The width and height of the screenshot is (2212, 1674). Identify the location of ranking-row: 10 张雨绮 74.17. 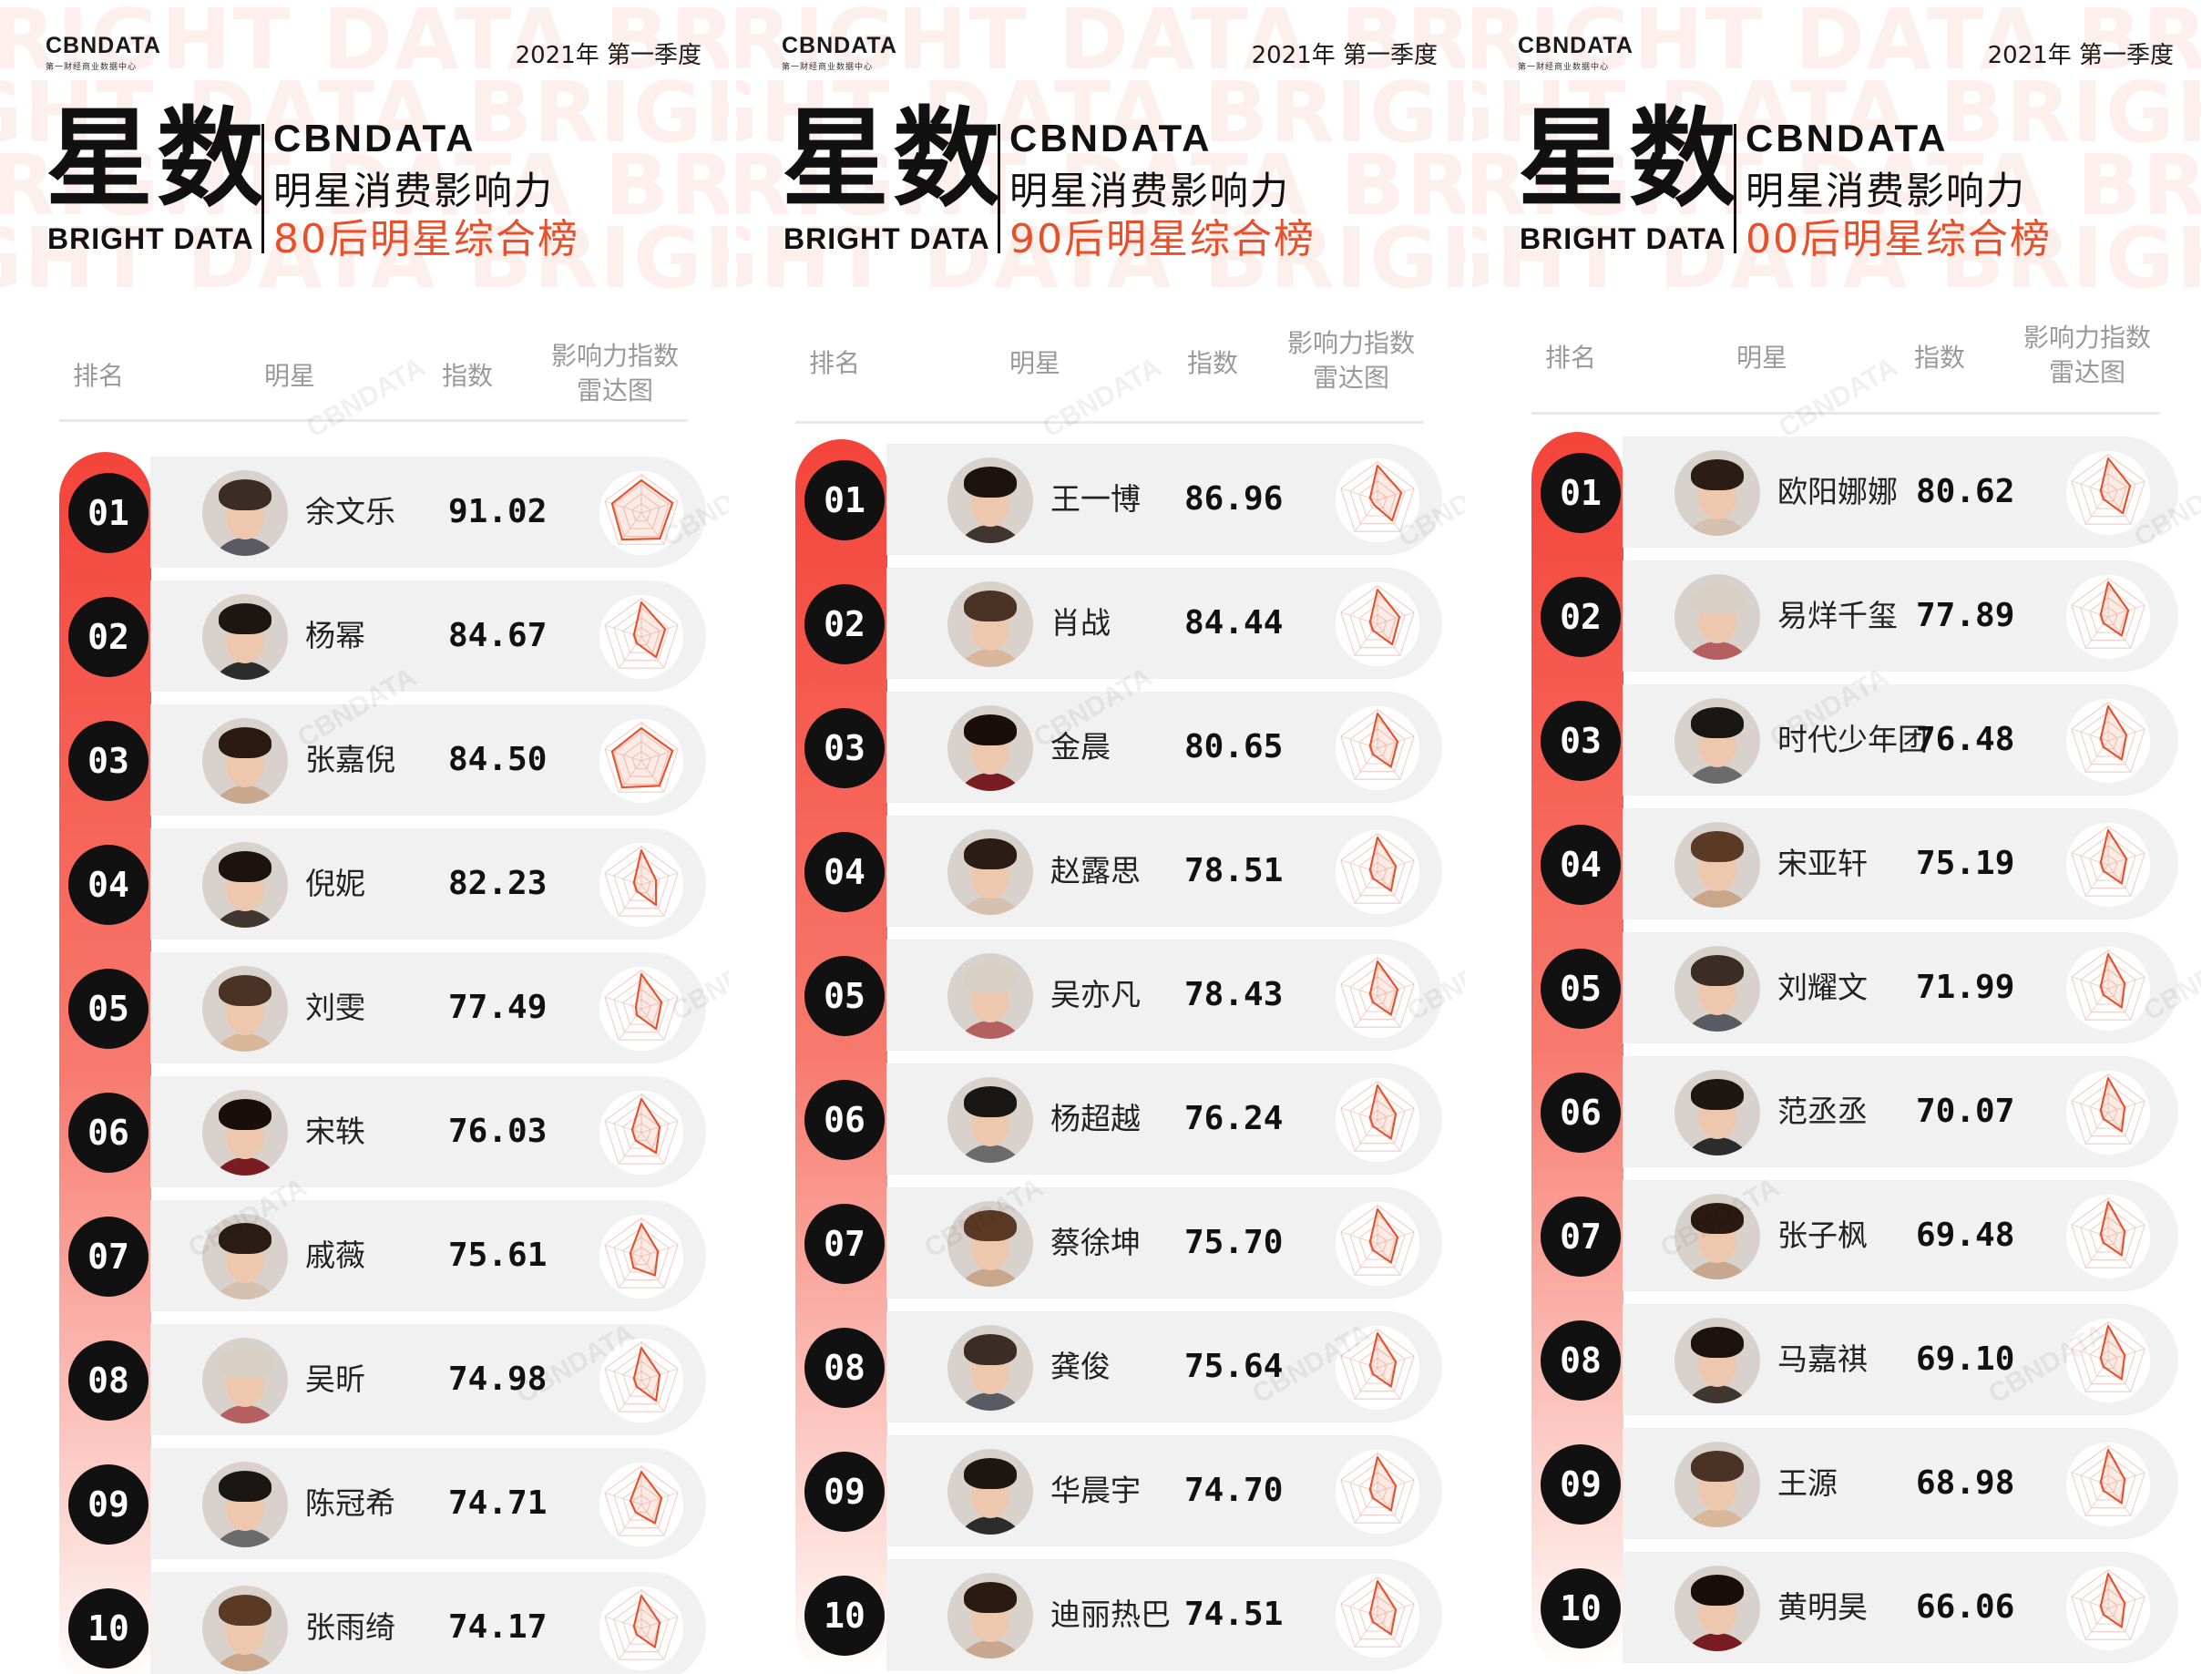
(364, 1623).